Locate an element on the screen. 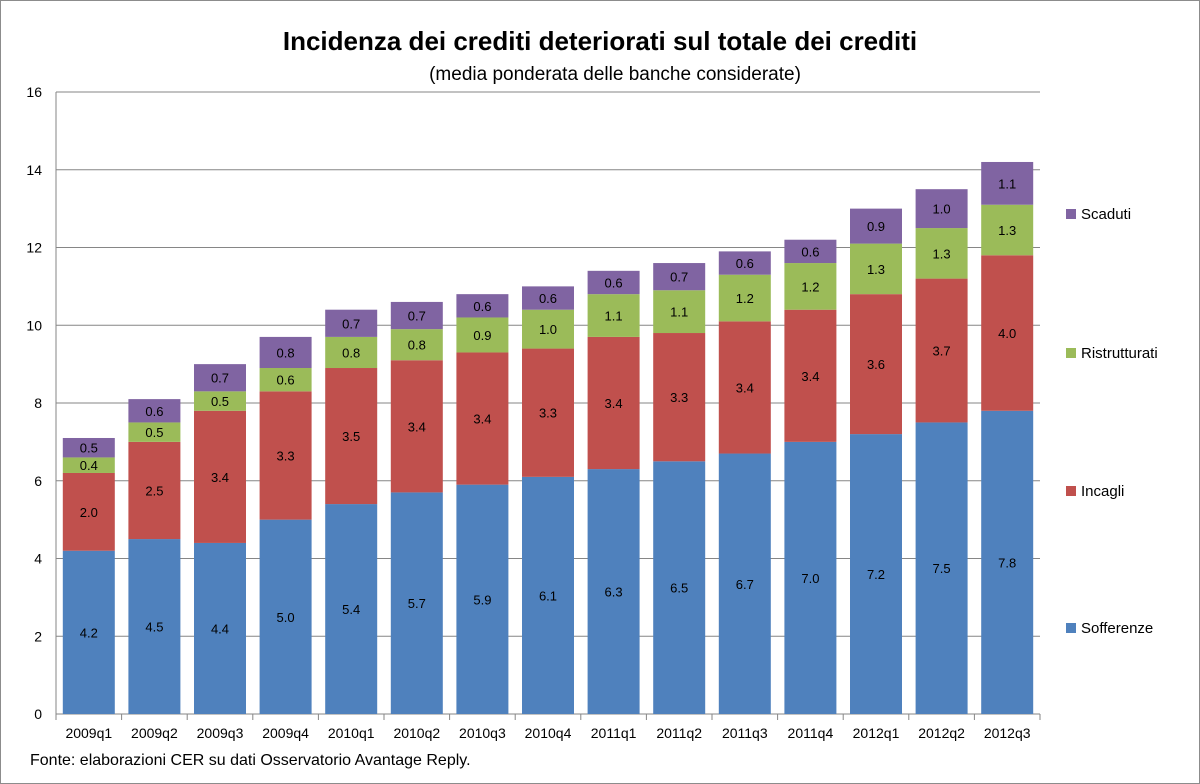  x-tick-label: 2009q3 is located at coordinates (220, 733).